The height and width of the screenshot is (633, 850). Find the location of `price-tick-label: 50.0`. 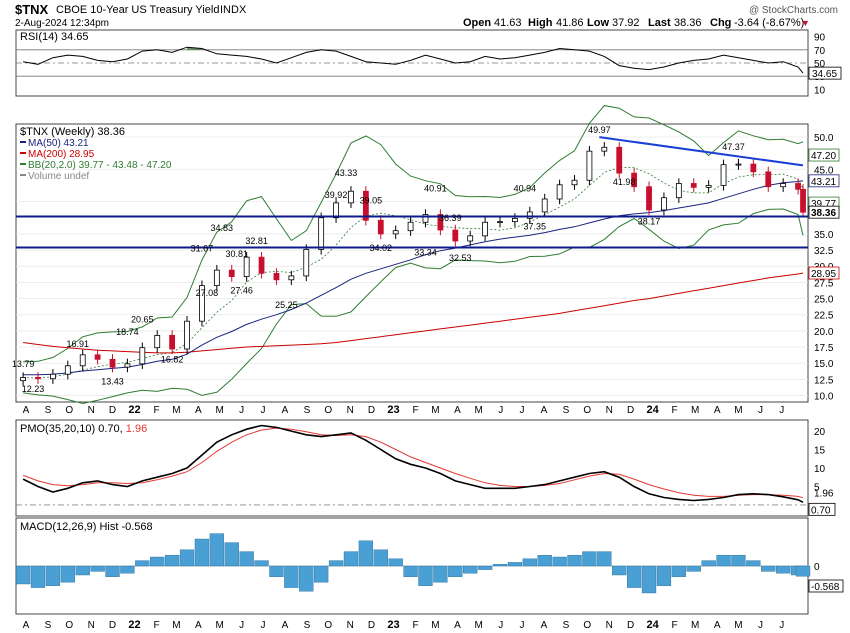

price-tick-label: 50.0 is located at coordinates (824, 138).